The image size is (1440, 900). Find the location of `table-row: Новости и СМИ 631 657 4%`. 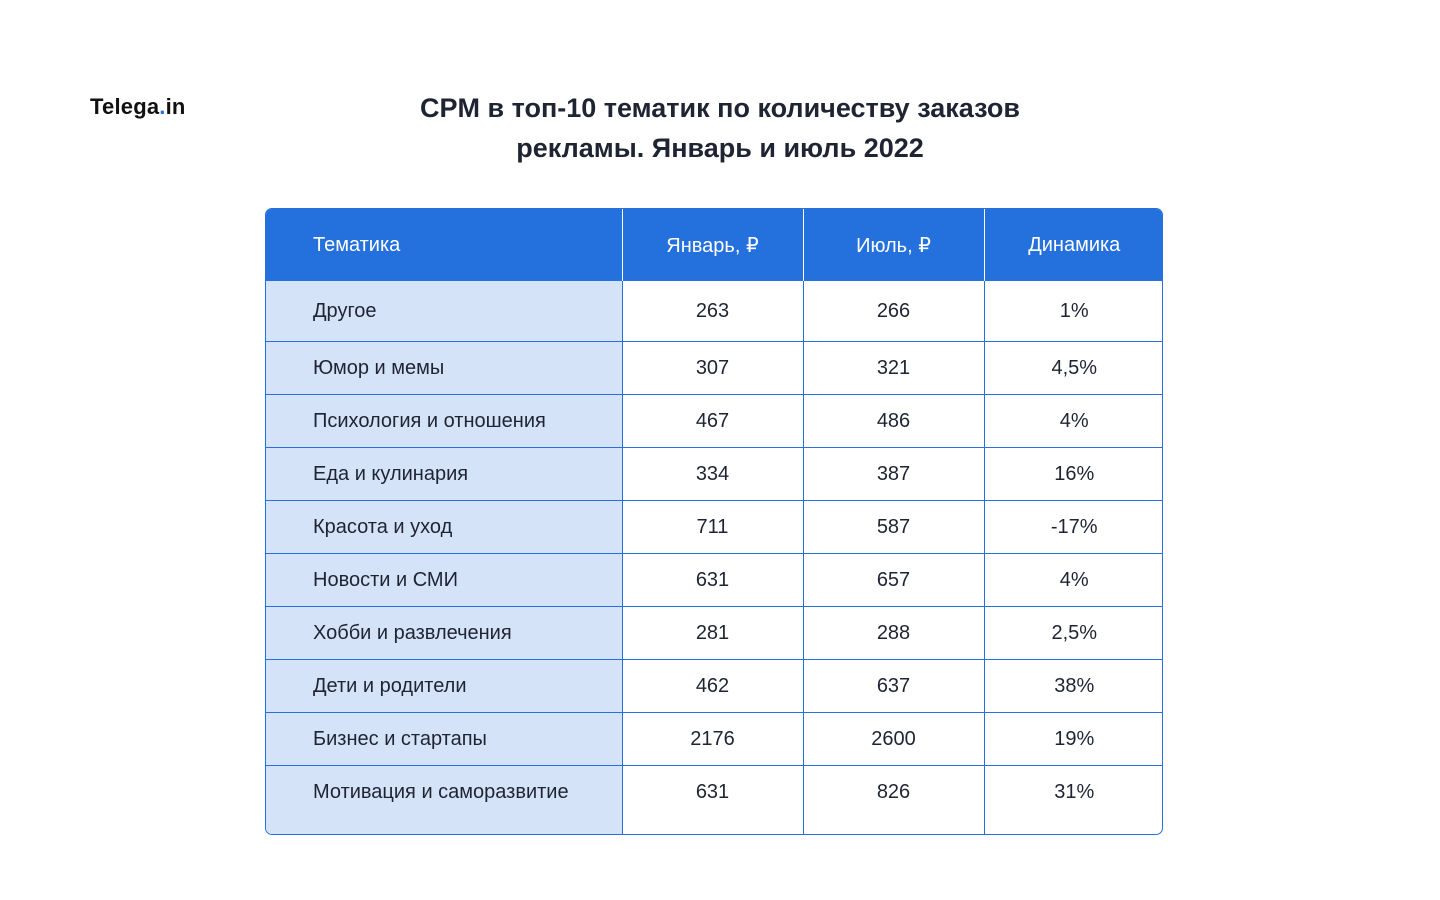

table-row: Новости и СМИ 631 657 4% is located at coordinates (714, 580).